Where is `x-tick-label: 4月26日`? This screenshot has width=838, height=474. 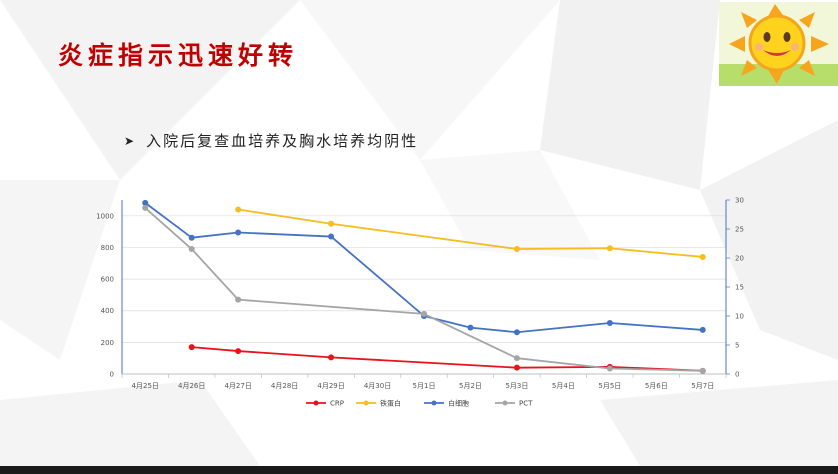
x-tick-label: 4月26日 is located at coordinates (191, 386).